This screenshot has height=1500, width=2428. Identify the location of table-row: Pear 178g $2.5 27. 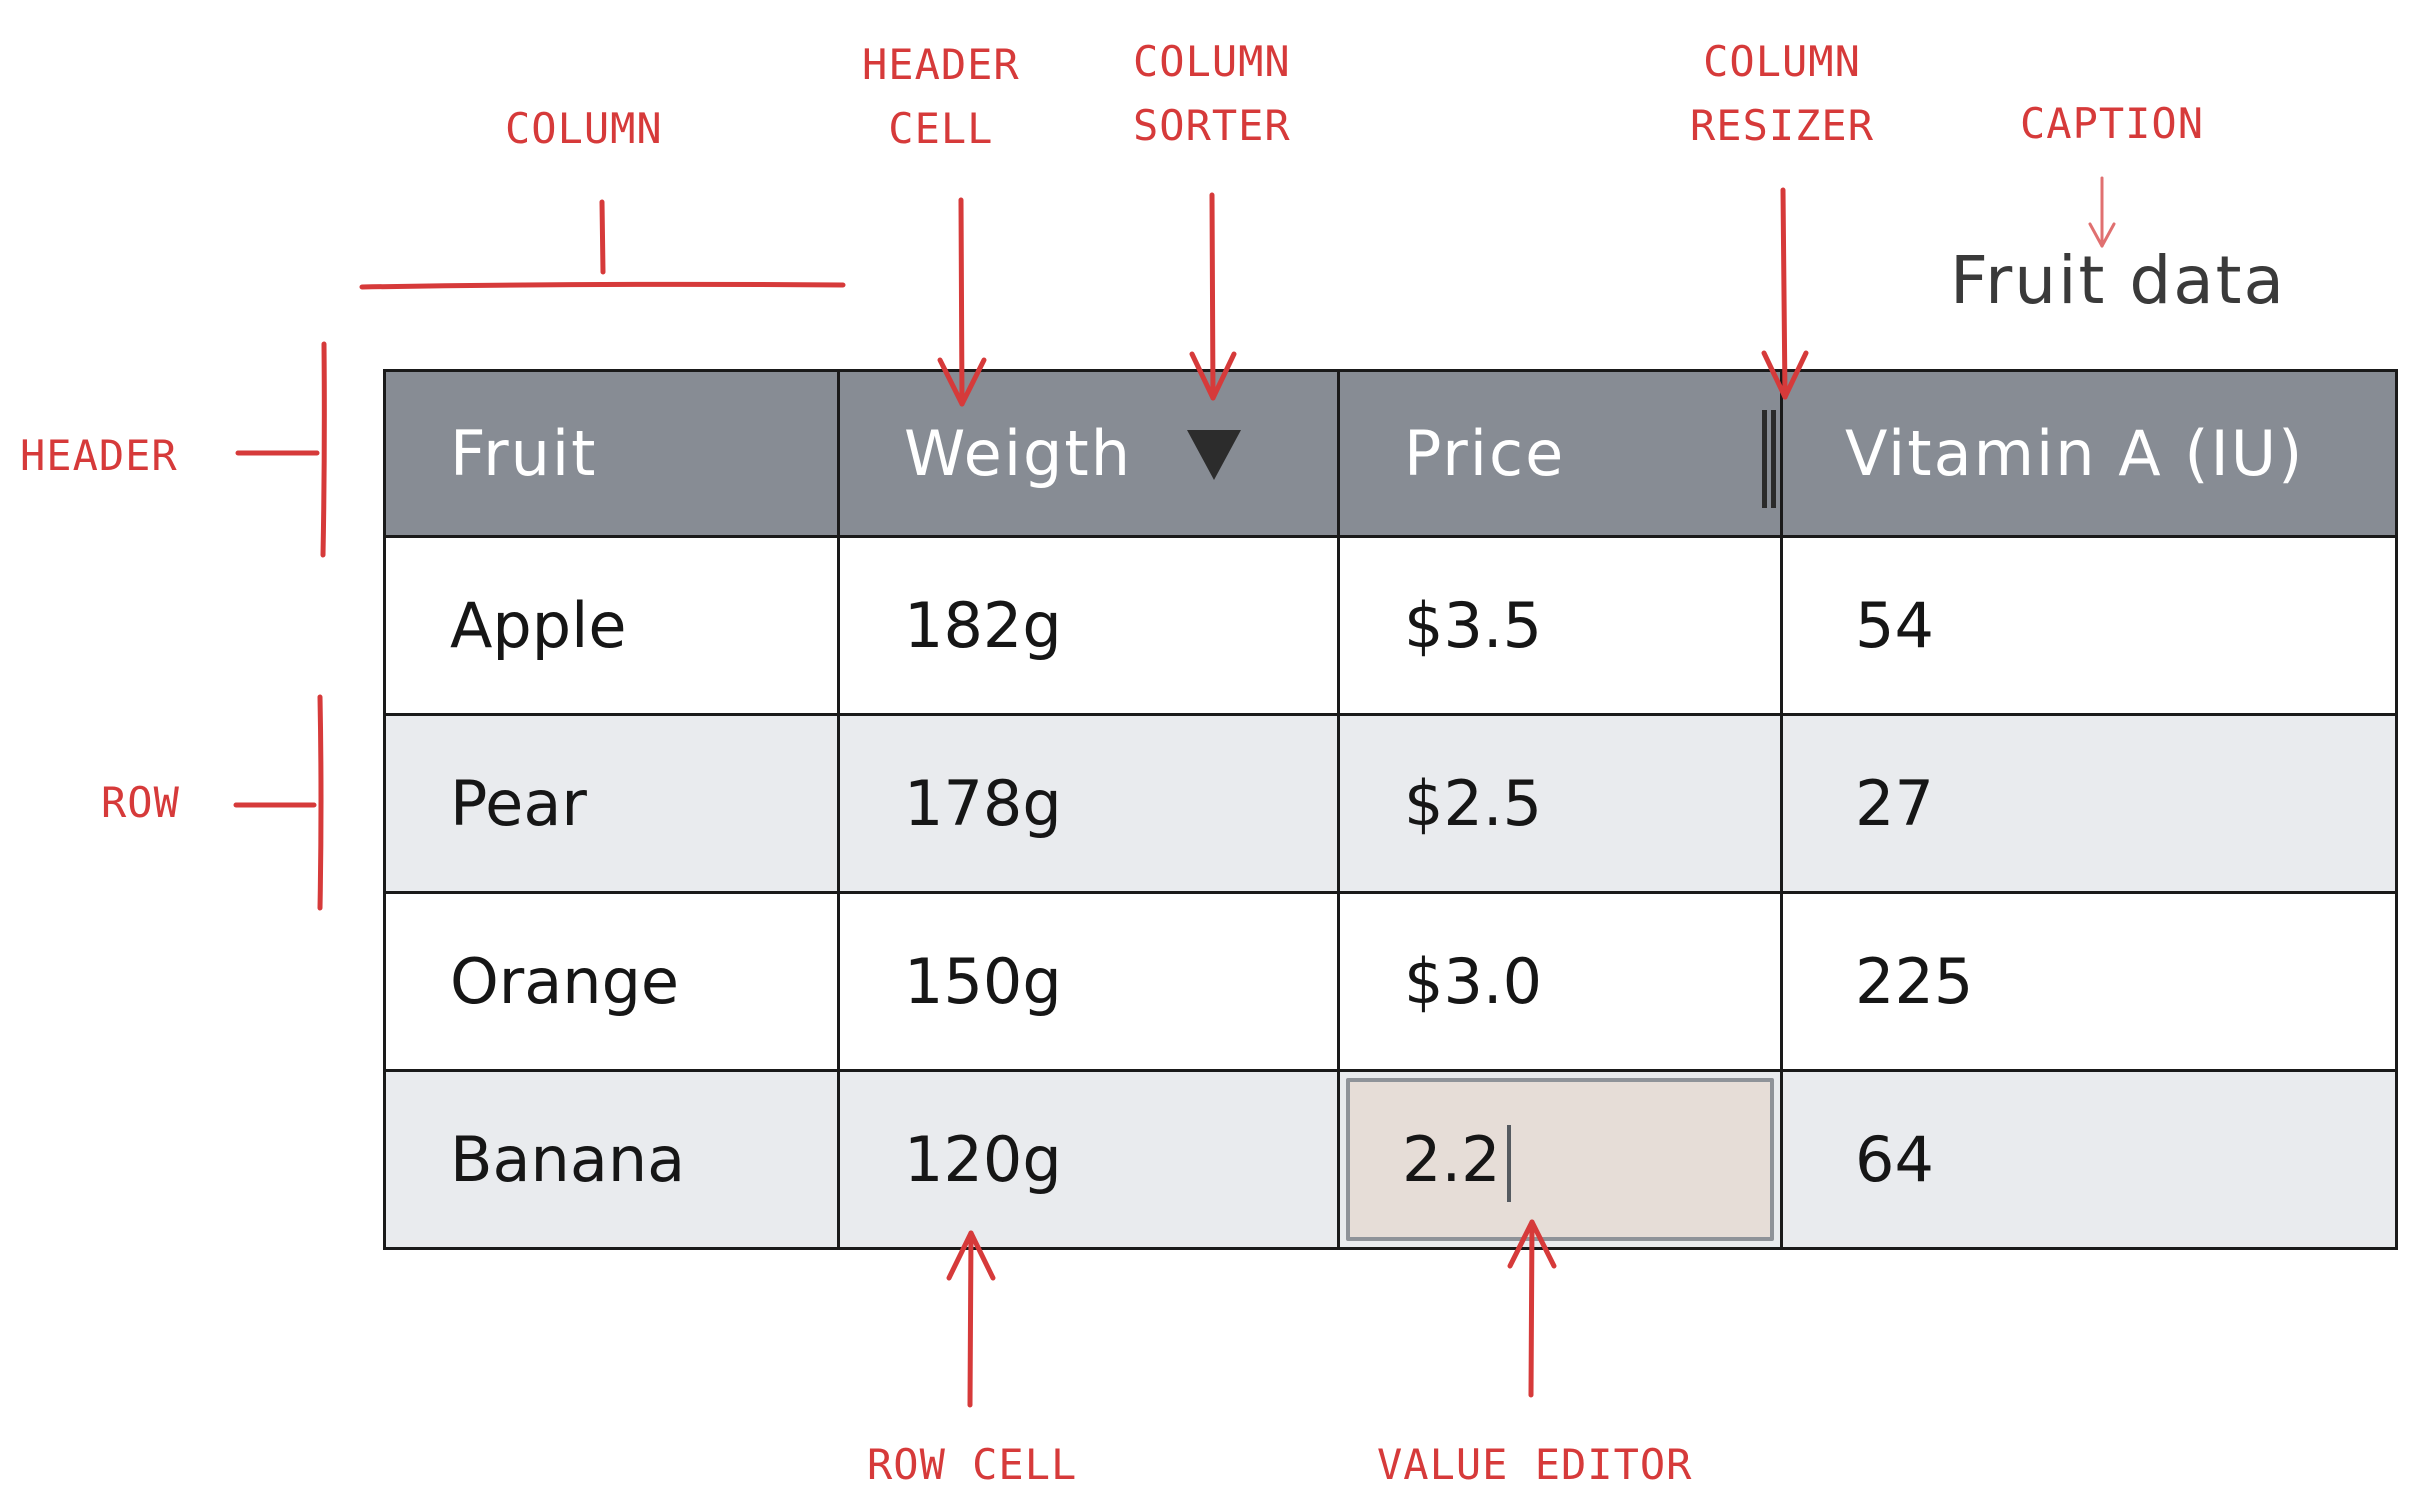
(1390, 803).